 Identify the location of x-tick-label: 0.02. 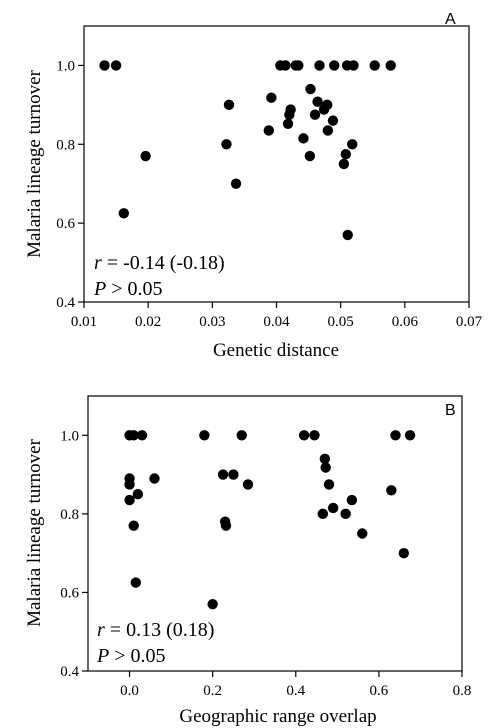
(148, 322).